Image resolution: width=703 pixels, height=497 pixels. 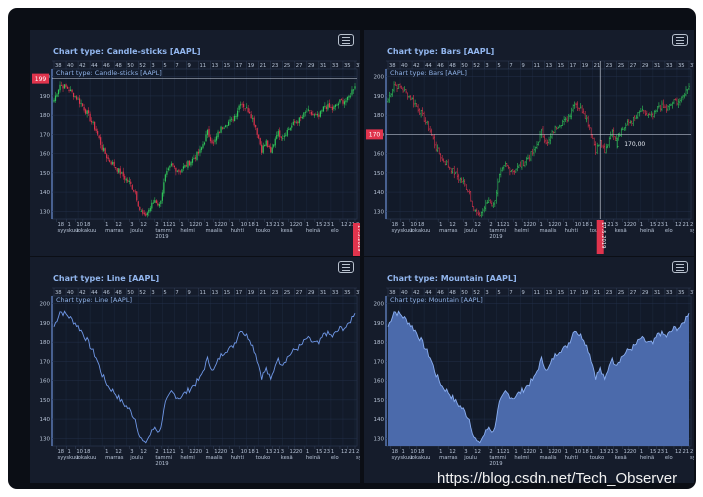 I want to click on top-tick-label: 21, so click(x=263, y=293).